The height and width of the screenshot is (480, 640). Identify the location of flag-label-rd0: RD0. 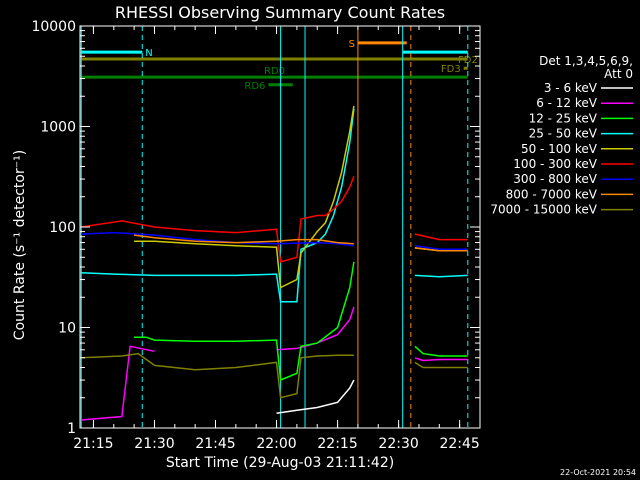
(274, 71).